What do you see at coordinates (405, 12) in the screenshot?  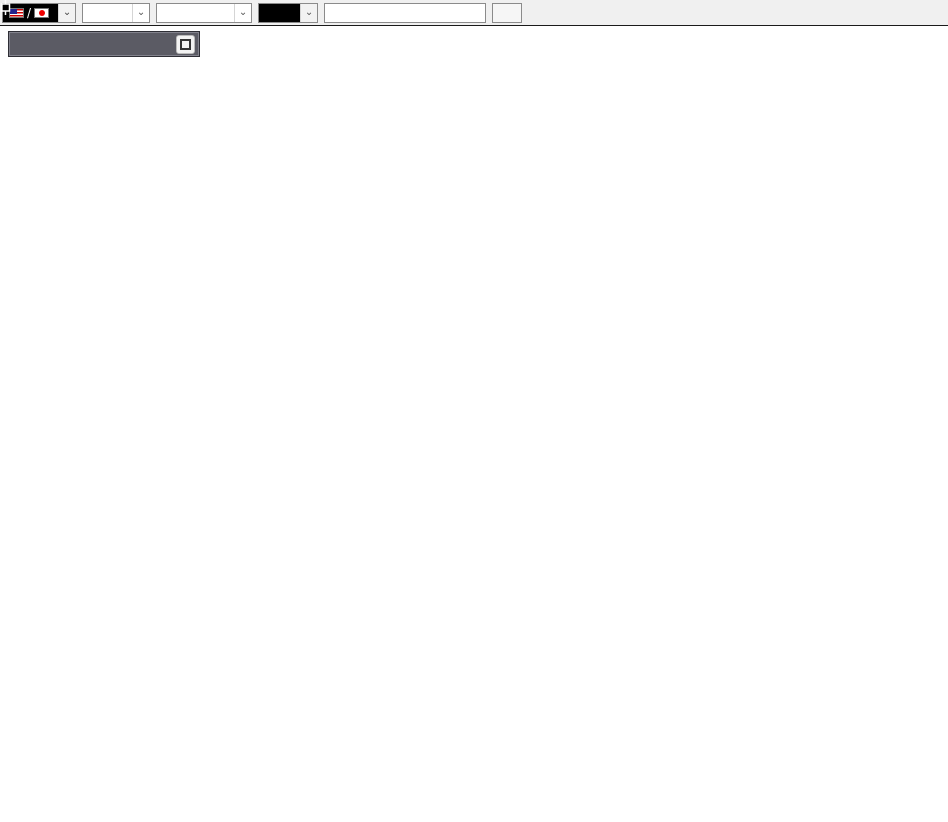 I see `draw-tool-input` at bounding box center [405, 12].